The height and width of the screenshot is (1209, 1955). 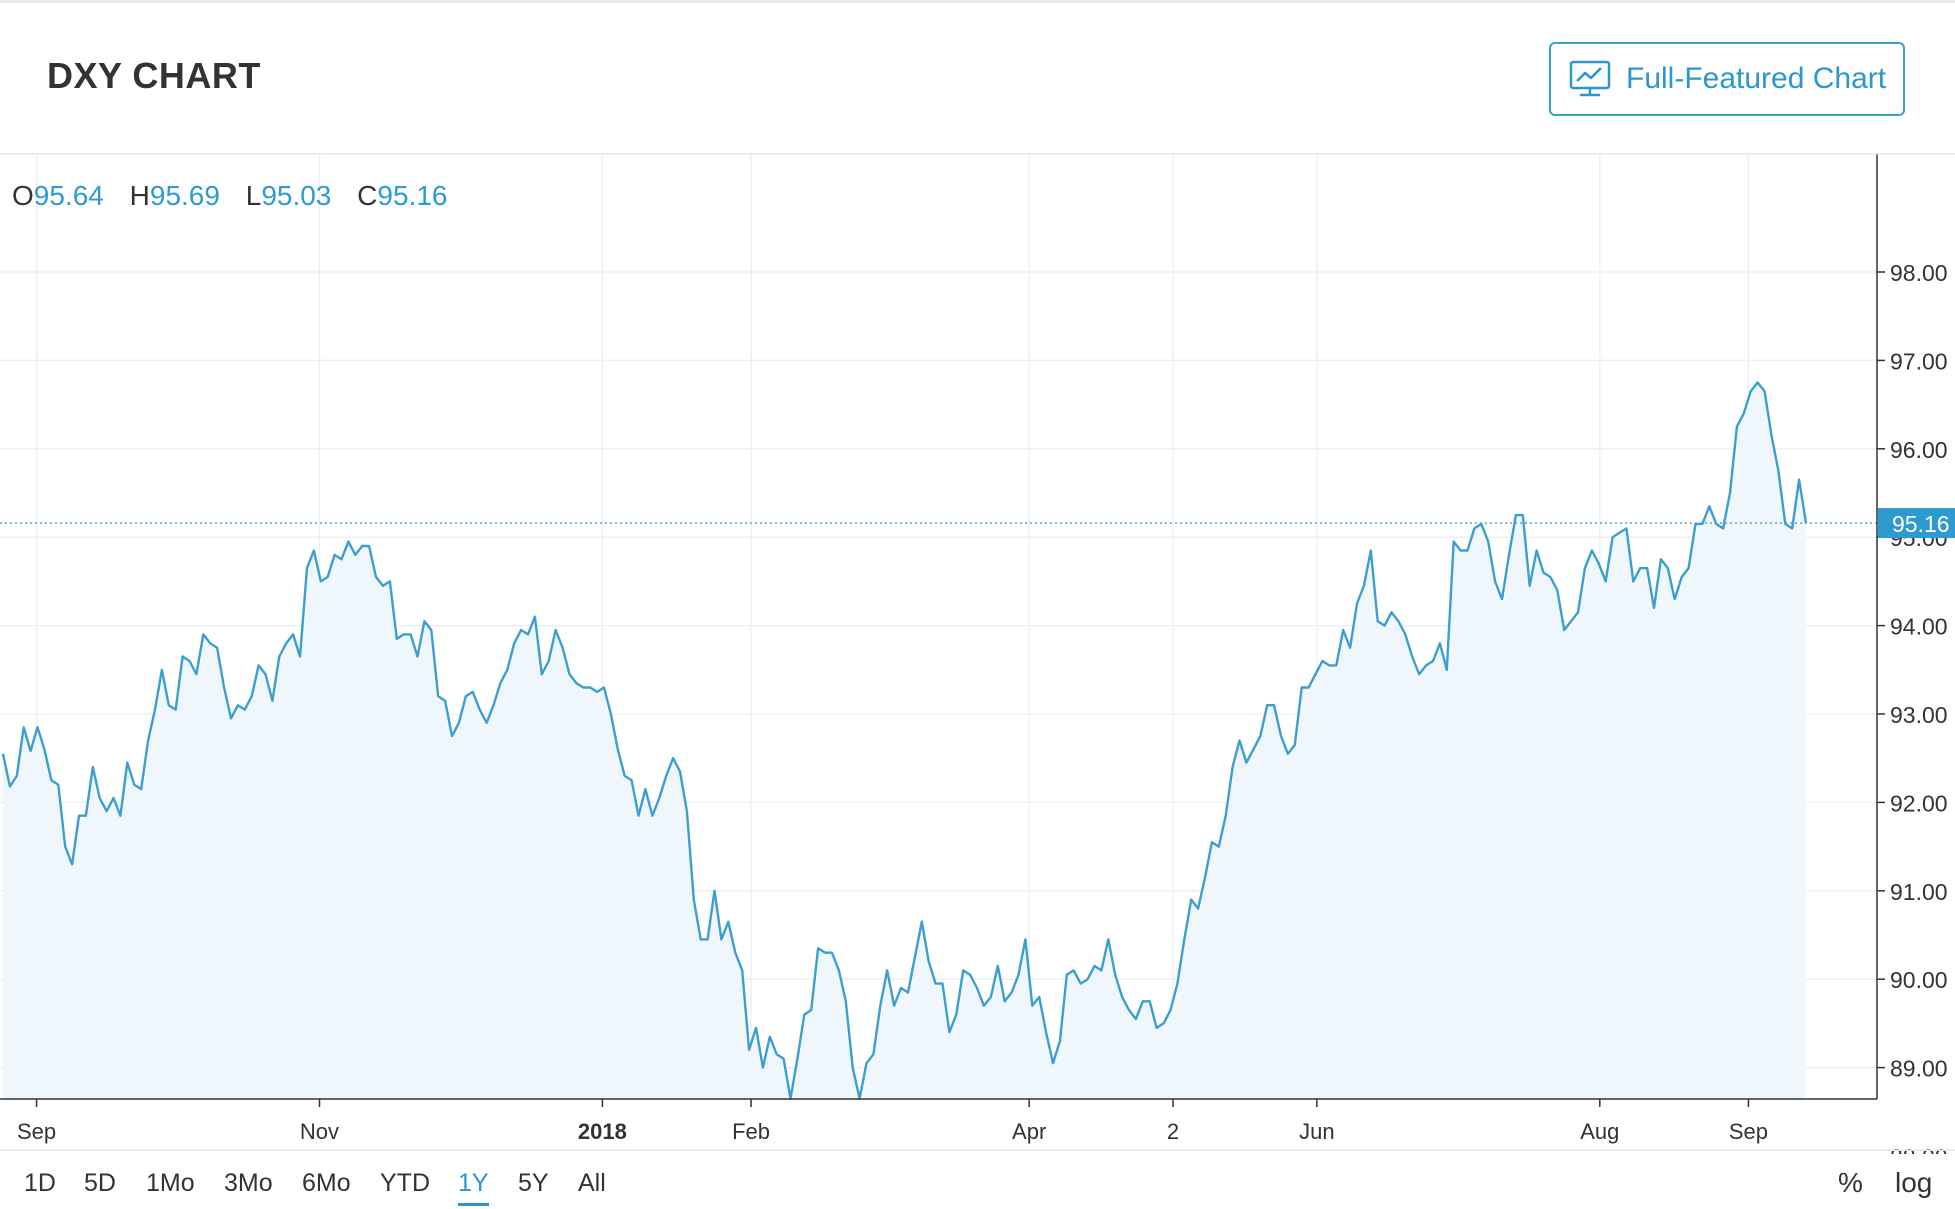 What do you see at coordinates (1316, 1131) in the screenshot?
I see `x-tick-label: Jun` at bounding box center [1316, 1131].